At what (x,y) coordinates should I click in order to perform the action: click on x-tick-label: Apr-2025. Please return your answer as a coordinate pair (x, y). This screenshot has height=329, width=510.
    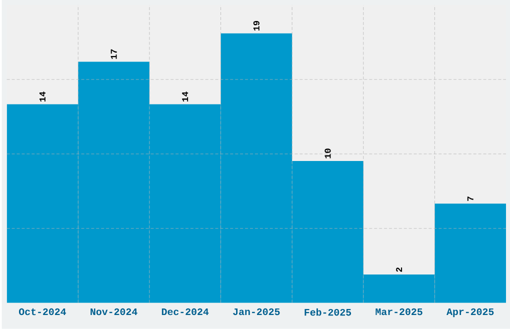
    Looking at the image, I should click on (470, 313).